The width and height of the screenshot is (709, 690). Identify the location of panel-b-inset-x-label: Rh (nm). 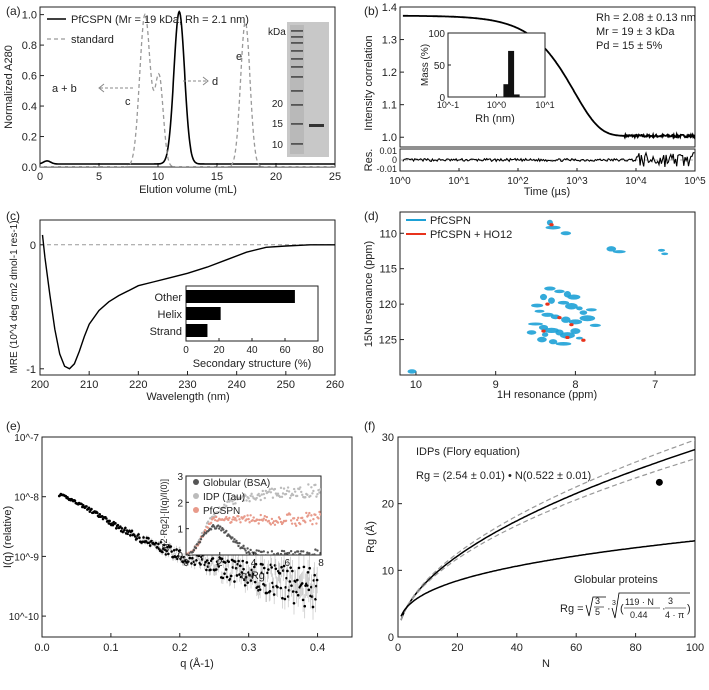
(495, 119).